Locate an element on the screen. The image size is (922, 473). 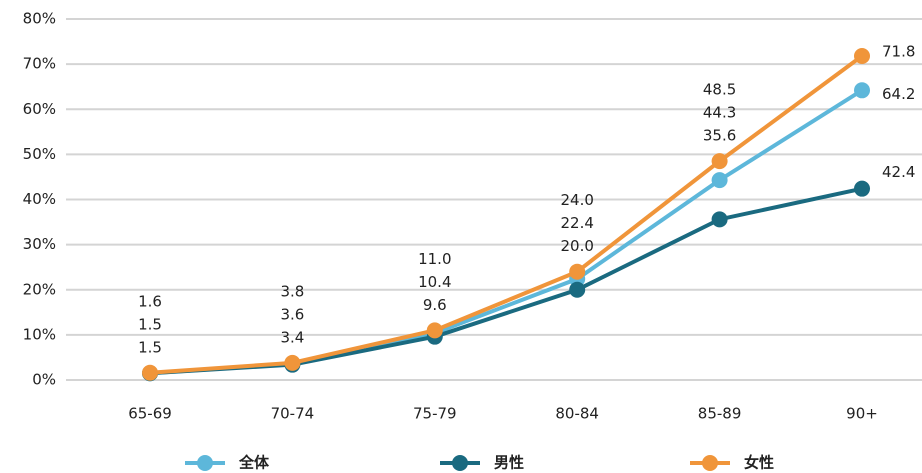
value-label: 44.3 is located at coordinates (719, 113).